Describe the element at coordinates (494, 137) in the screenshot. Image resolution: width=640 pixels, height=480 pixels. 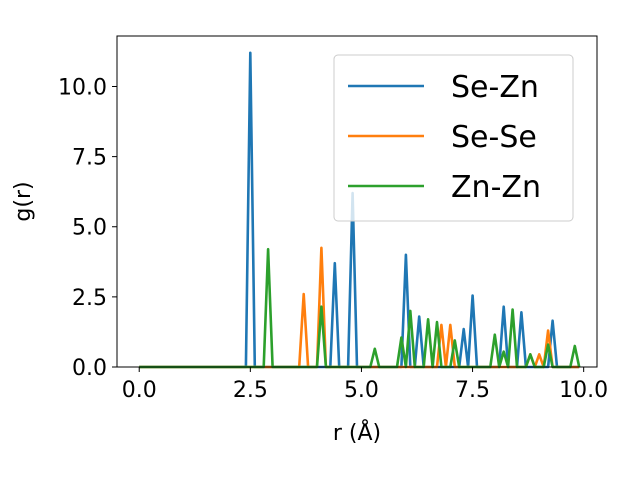
I see `legend-label-se-se: Se-Se` at that location.